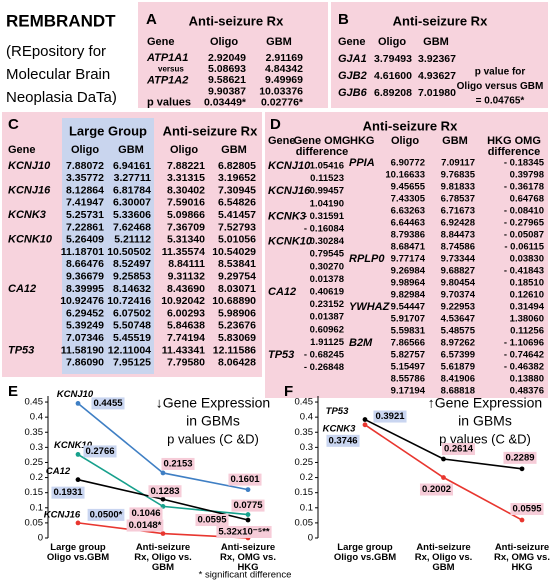 The image size is (550, 581). Describe the element at coordinates (132, 240) in the screenshot. I see `cell-value: 5.21112` at that location.